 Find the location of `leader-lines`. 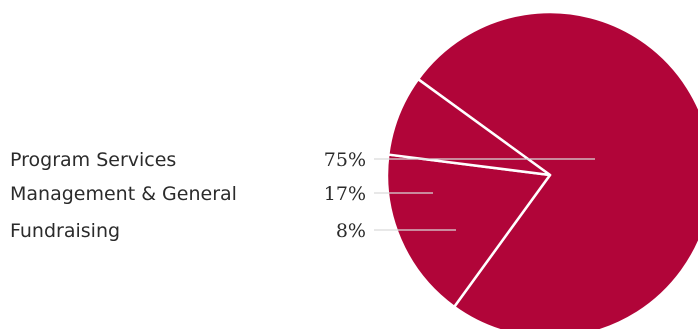

leader-lines is located at coordinates (484, 194).